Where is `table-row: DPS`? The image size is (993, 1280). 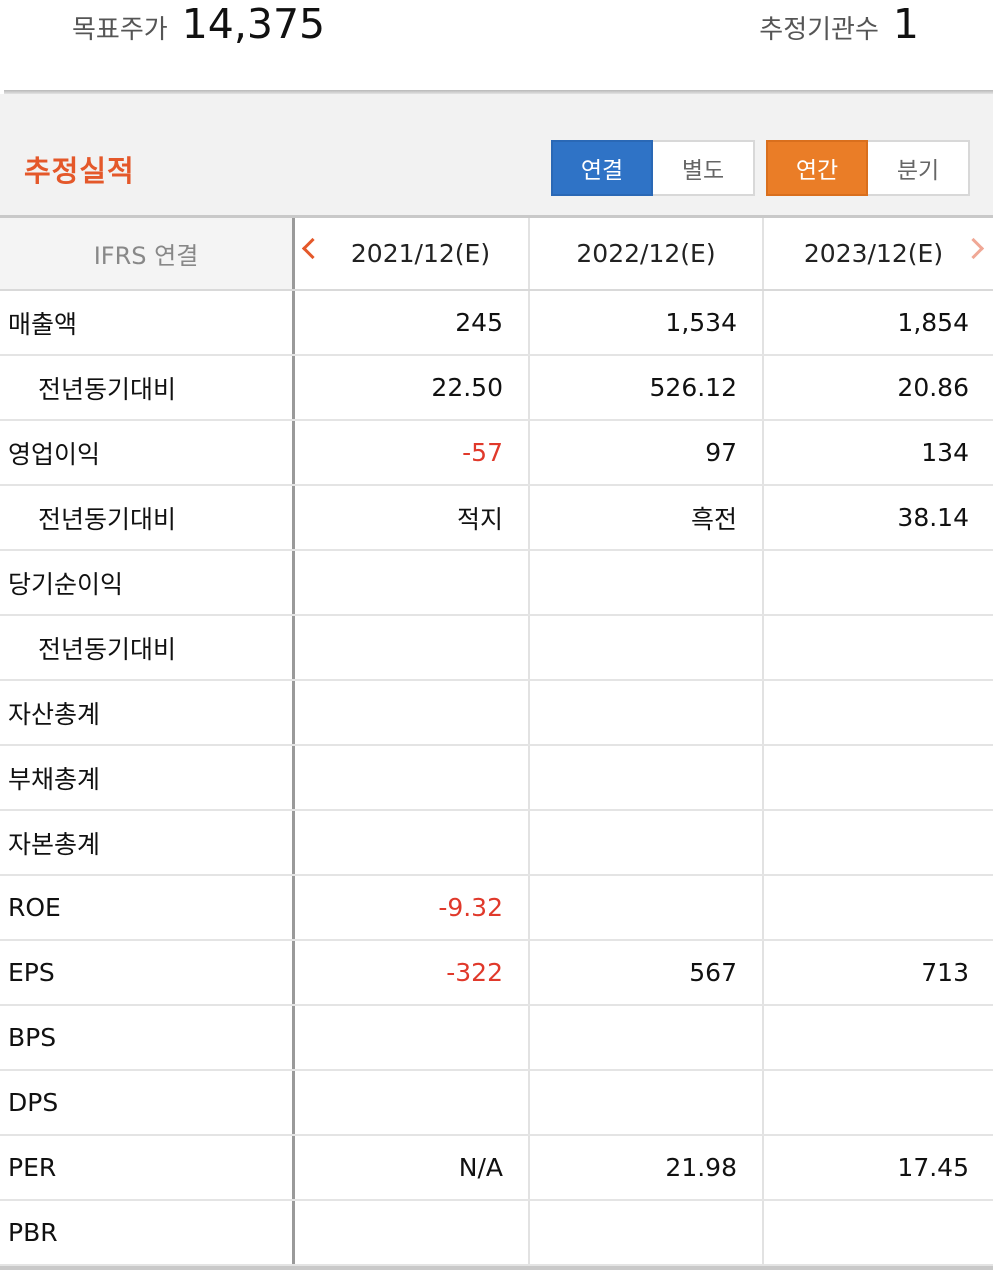 table-row: DPS is located at coordinates (496, 1103).